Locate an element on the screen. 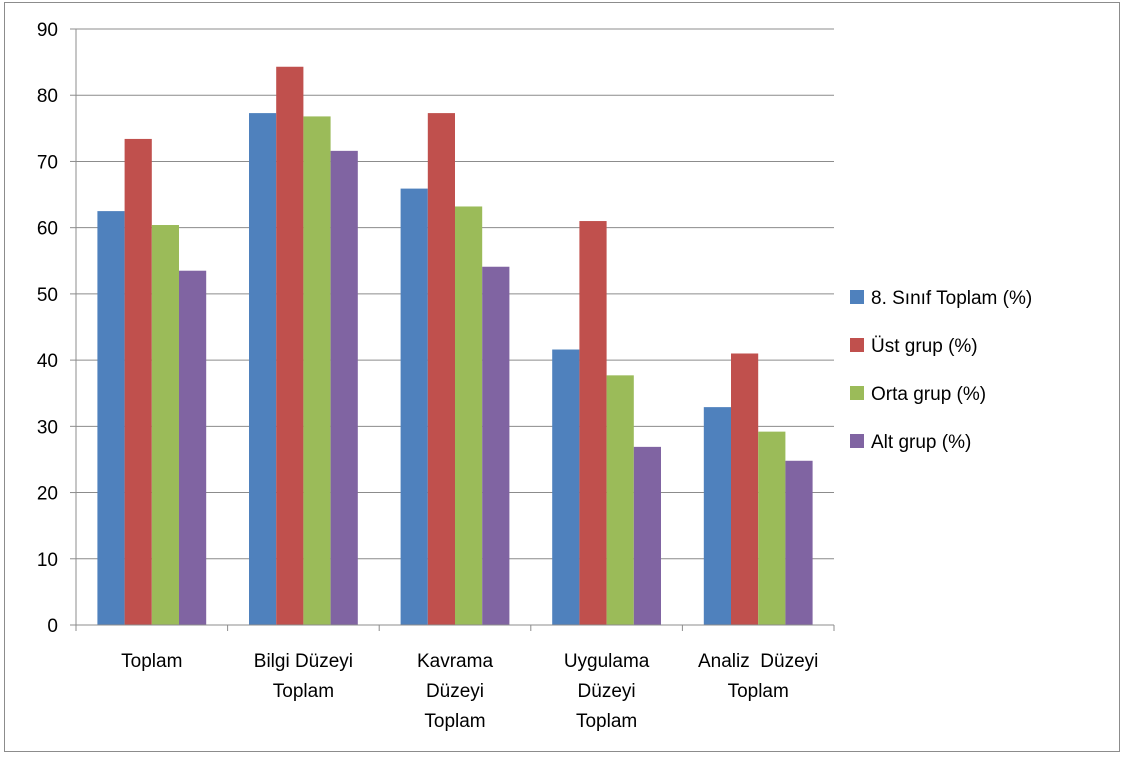 The height and width of the screenshot is (758, 1124). legend-label: 8. Sınıf Toplam (%) is located at coordinates (951, 298).